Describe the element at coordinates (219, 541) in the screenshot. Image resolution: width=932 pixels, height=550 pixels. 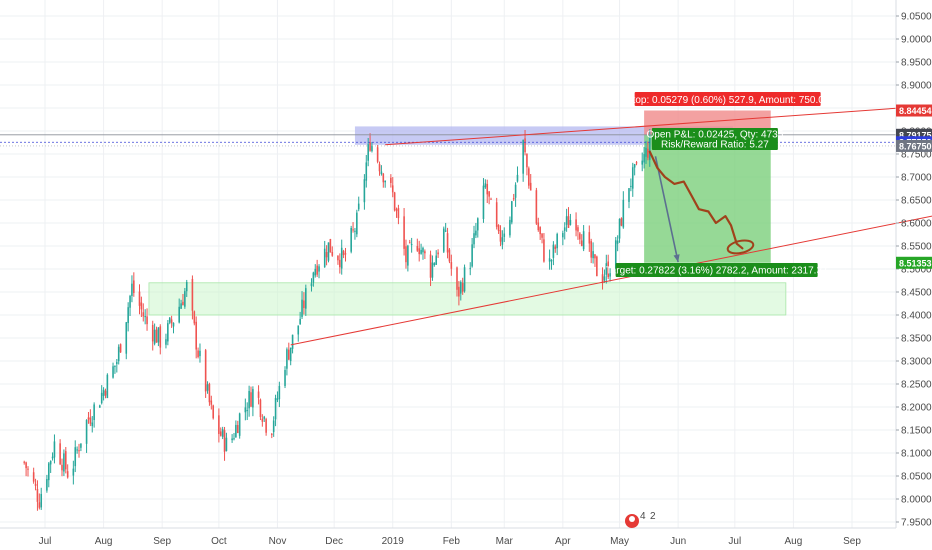
I see `time-axis-label: Oct` at that location.